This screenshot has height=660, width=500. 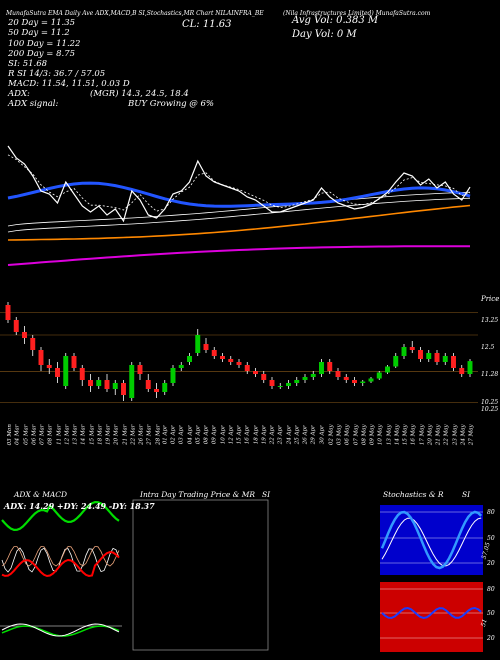 What do you see at coordinates (491, 563) in the screenshot?
I see `stoch-tick: 20` at bounding box center [491, 563].